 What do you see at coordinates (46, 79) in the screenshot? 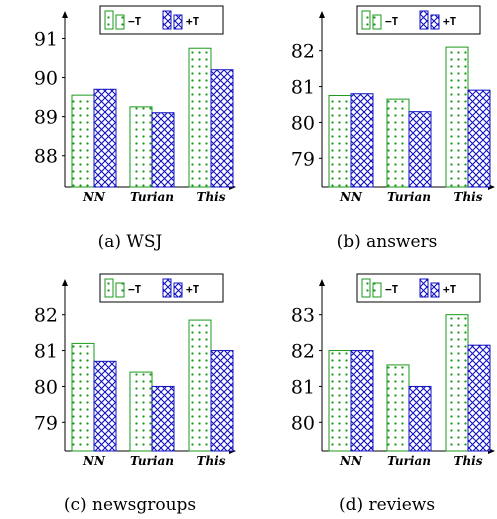
I see `y-tick-label: 90` at bounding box center [46, 79].